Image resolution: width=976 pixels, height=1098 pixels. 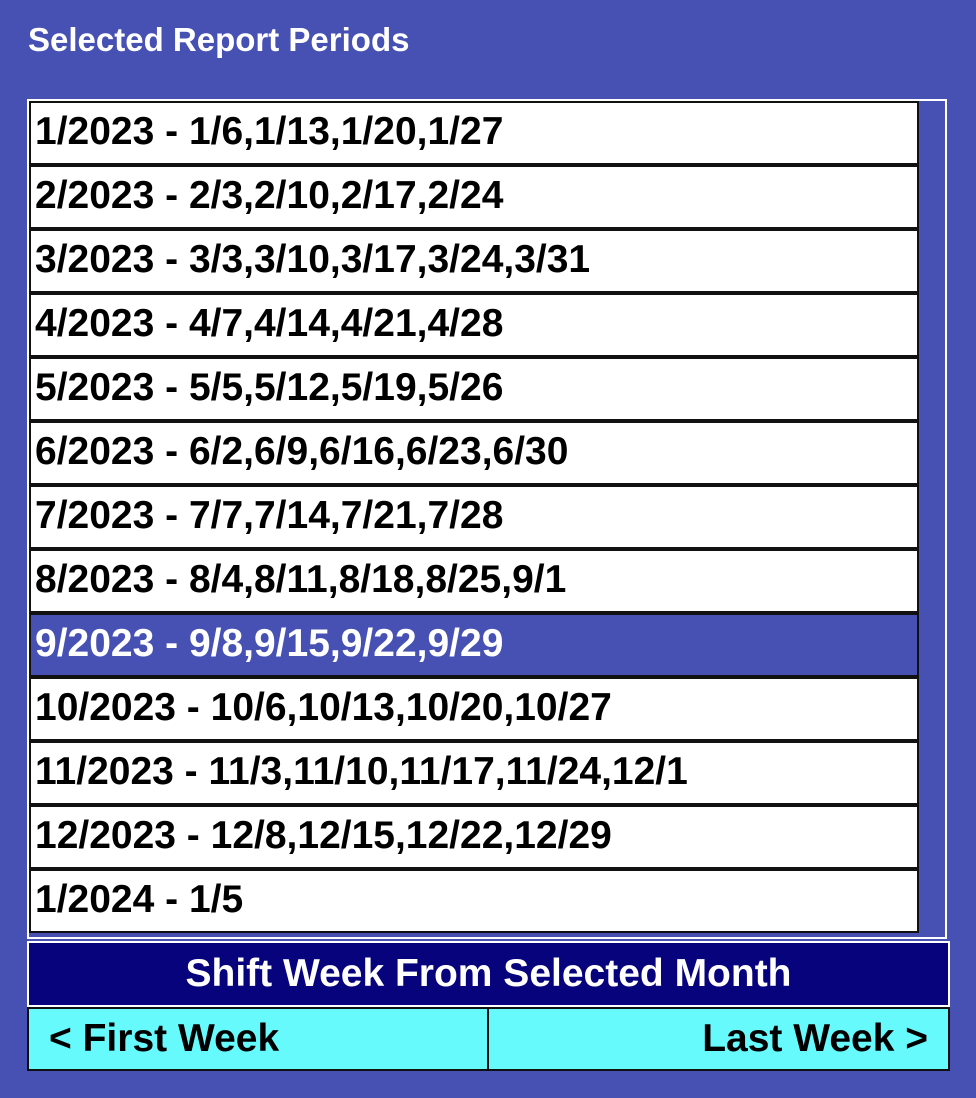 What do you see at coordinates (474, 773) in the screenshot?
I see `period-item: 11/2023 - 11/3,11/10,11/17,11/24,12/1` at bounding box center [474, 773].